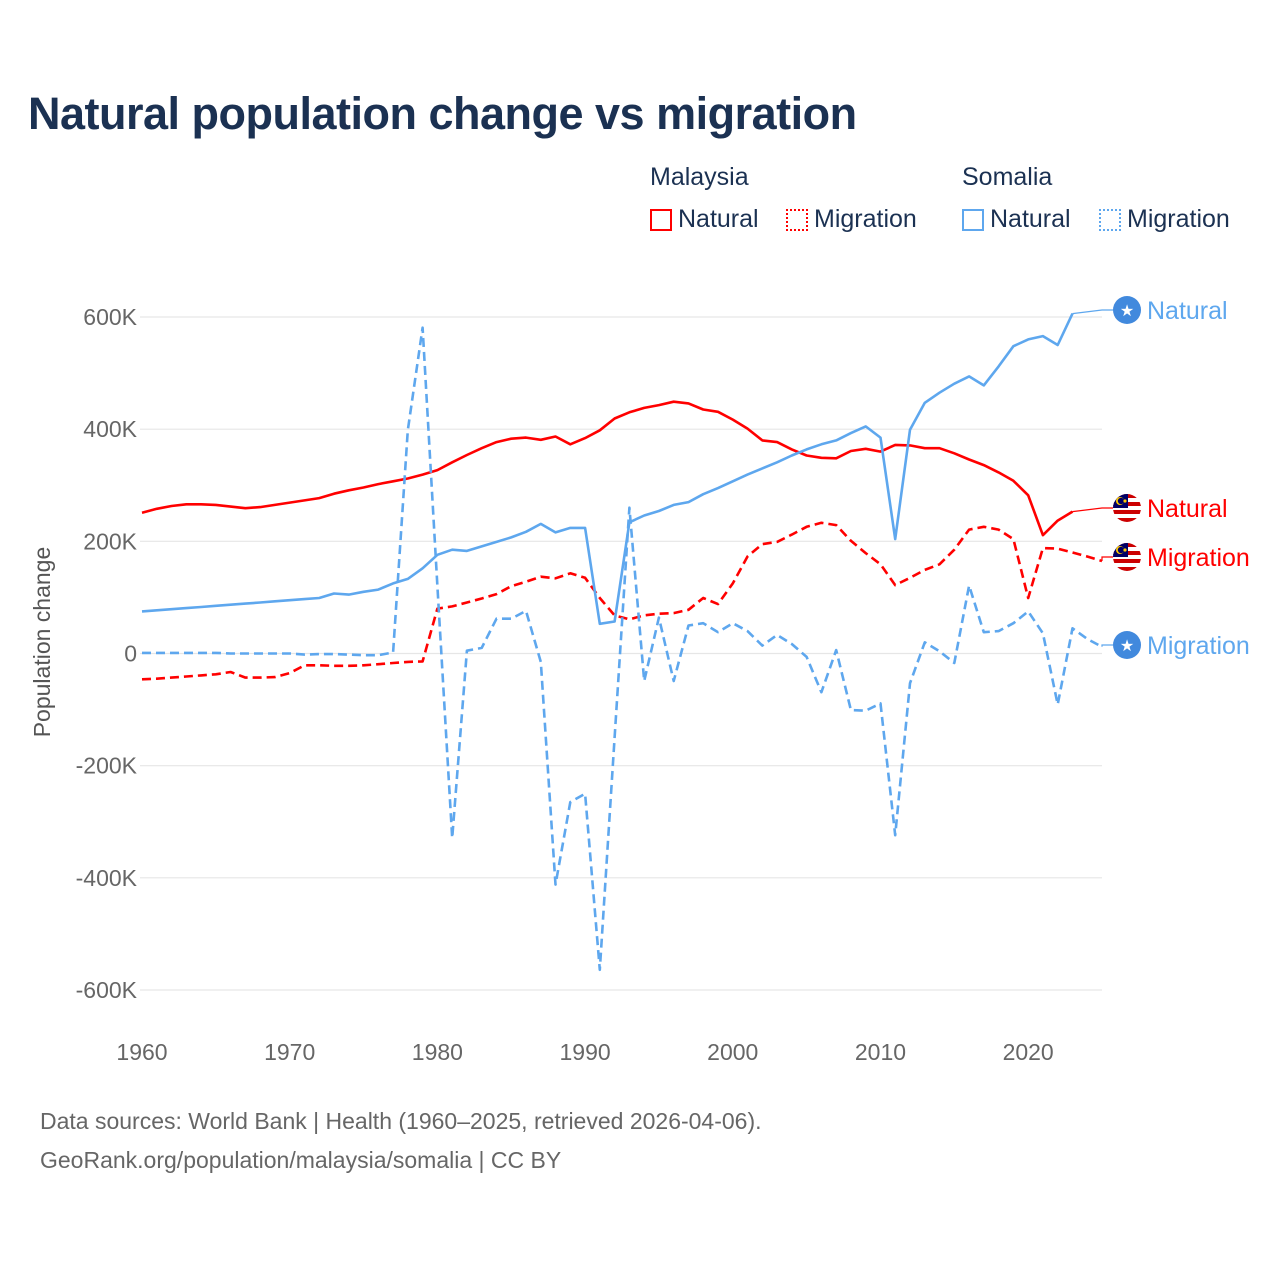 This screenshot has height=1280, width=1280. I want to click on series-line-malaysia-natural, so click(607, 468).